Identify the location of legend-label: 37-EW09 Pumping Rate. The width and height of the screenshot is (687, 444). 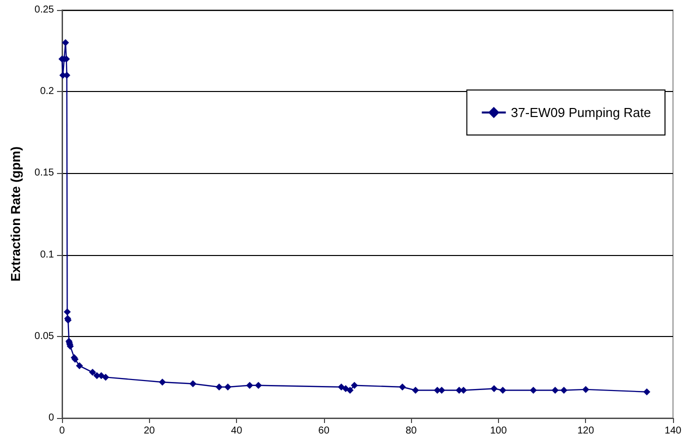
(581, 112).